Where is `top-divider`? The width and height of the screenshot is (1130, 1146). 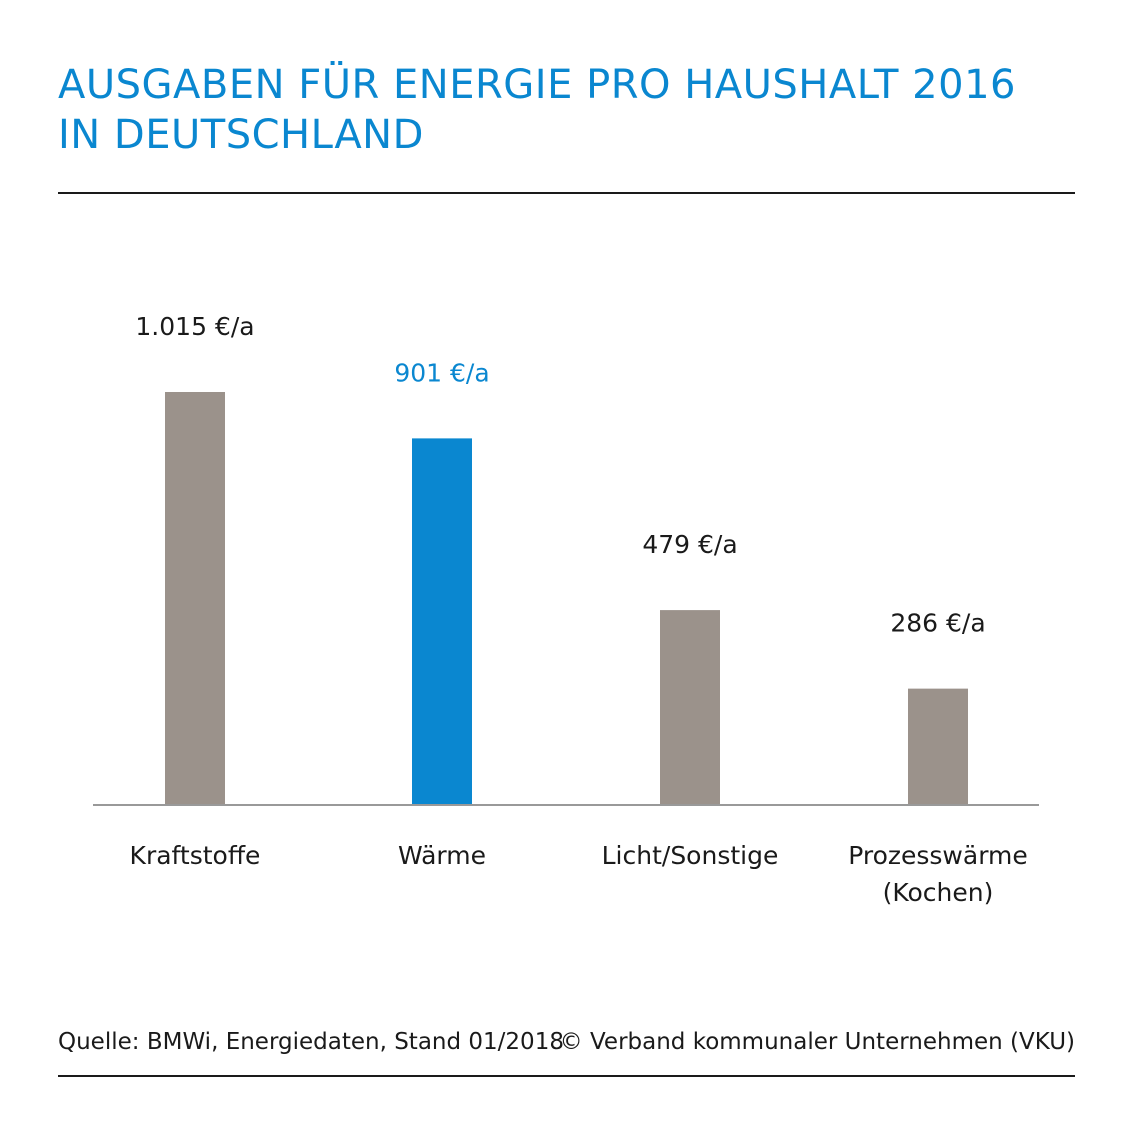 top-divider is located at coordinates (566, 193).